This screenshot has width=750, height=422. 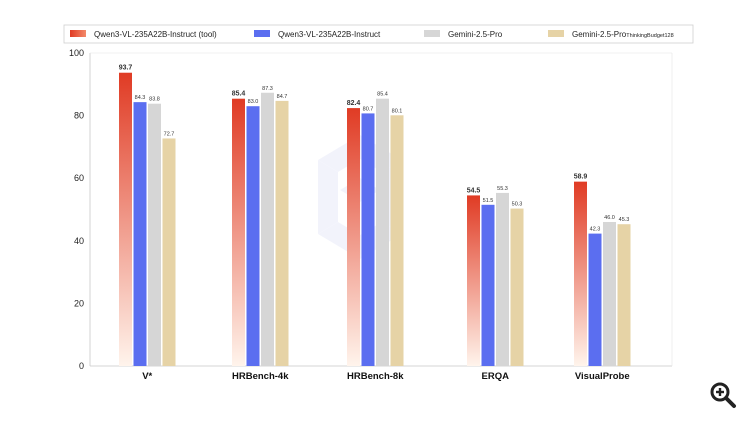 What do you see at coordinates (368, 239) in the screenshot?
I see `bar-series-1-hrbench-8k` at bounding box center [368, 239].